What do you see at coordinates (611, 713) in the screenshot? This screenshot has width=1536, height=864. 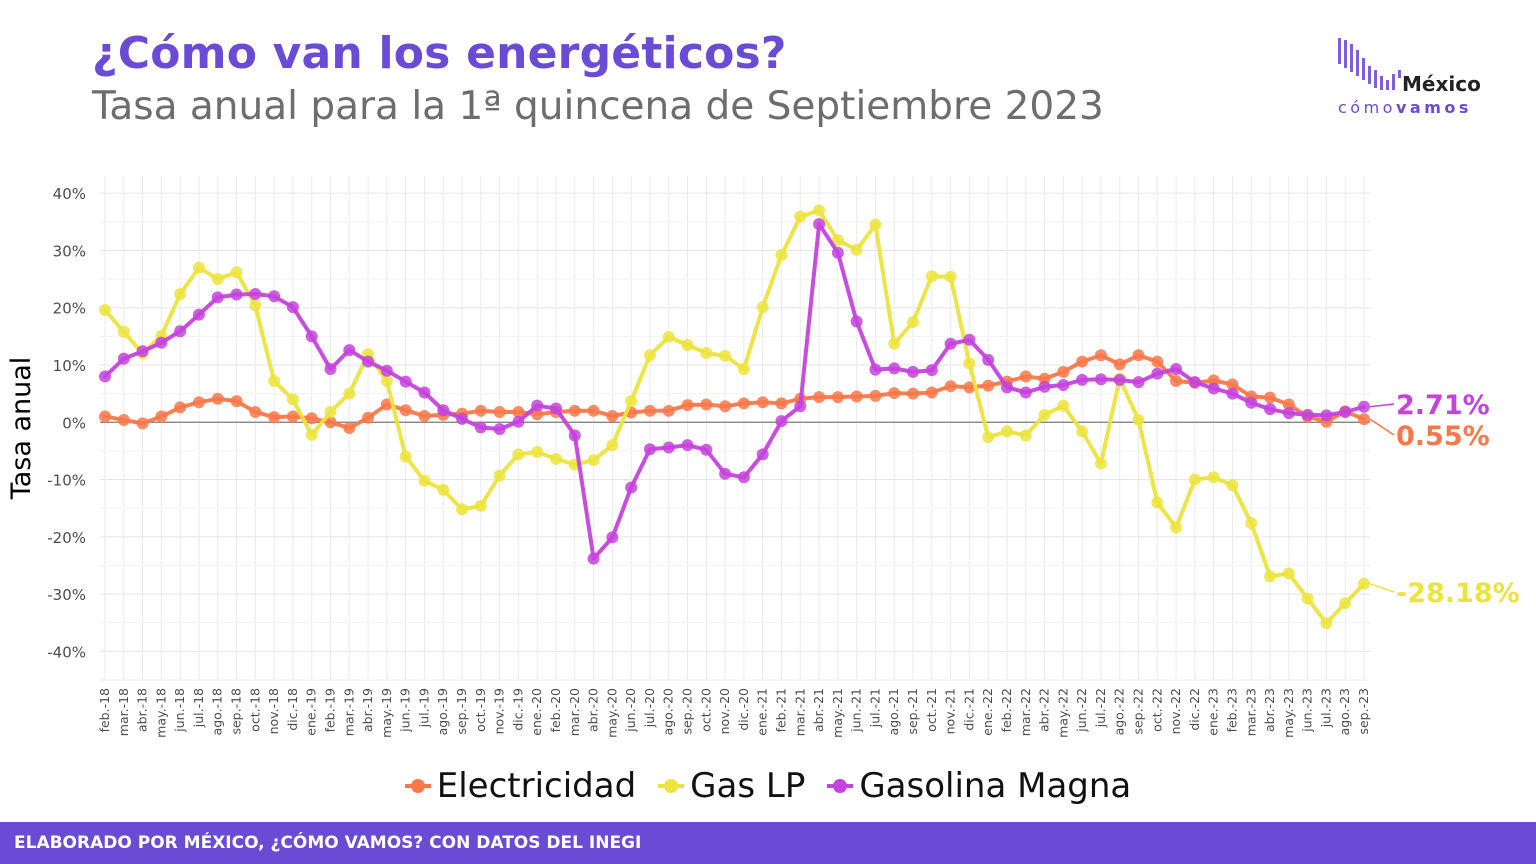 I see `x-tick-label: may.-20` at bounding box center [611, 713].